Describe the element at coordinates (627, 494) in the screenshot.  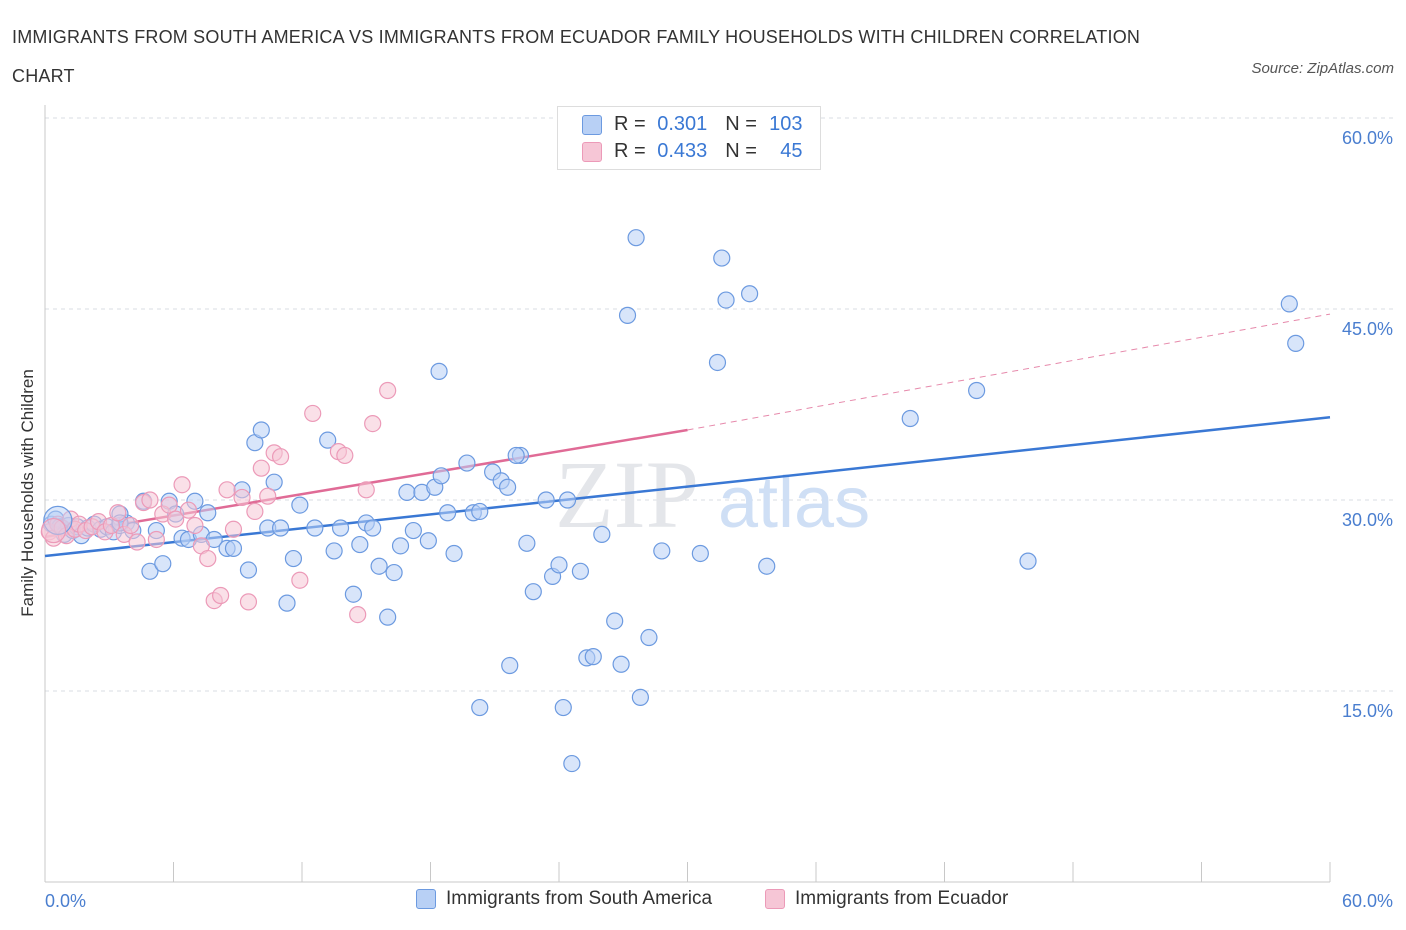
I see `watermark-zip: ZIP` at that location.